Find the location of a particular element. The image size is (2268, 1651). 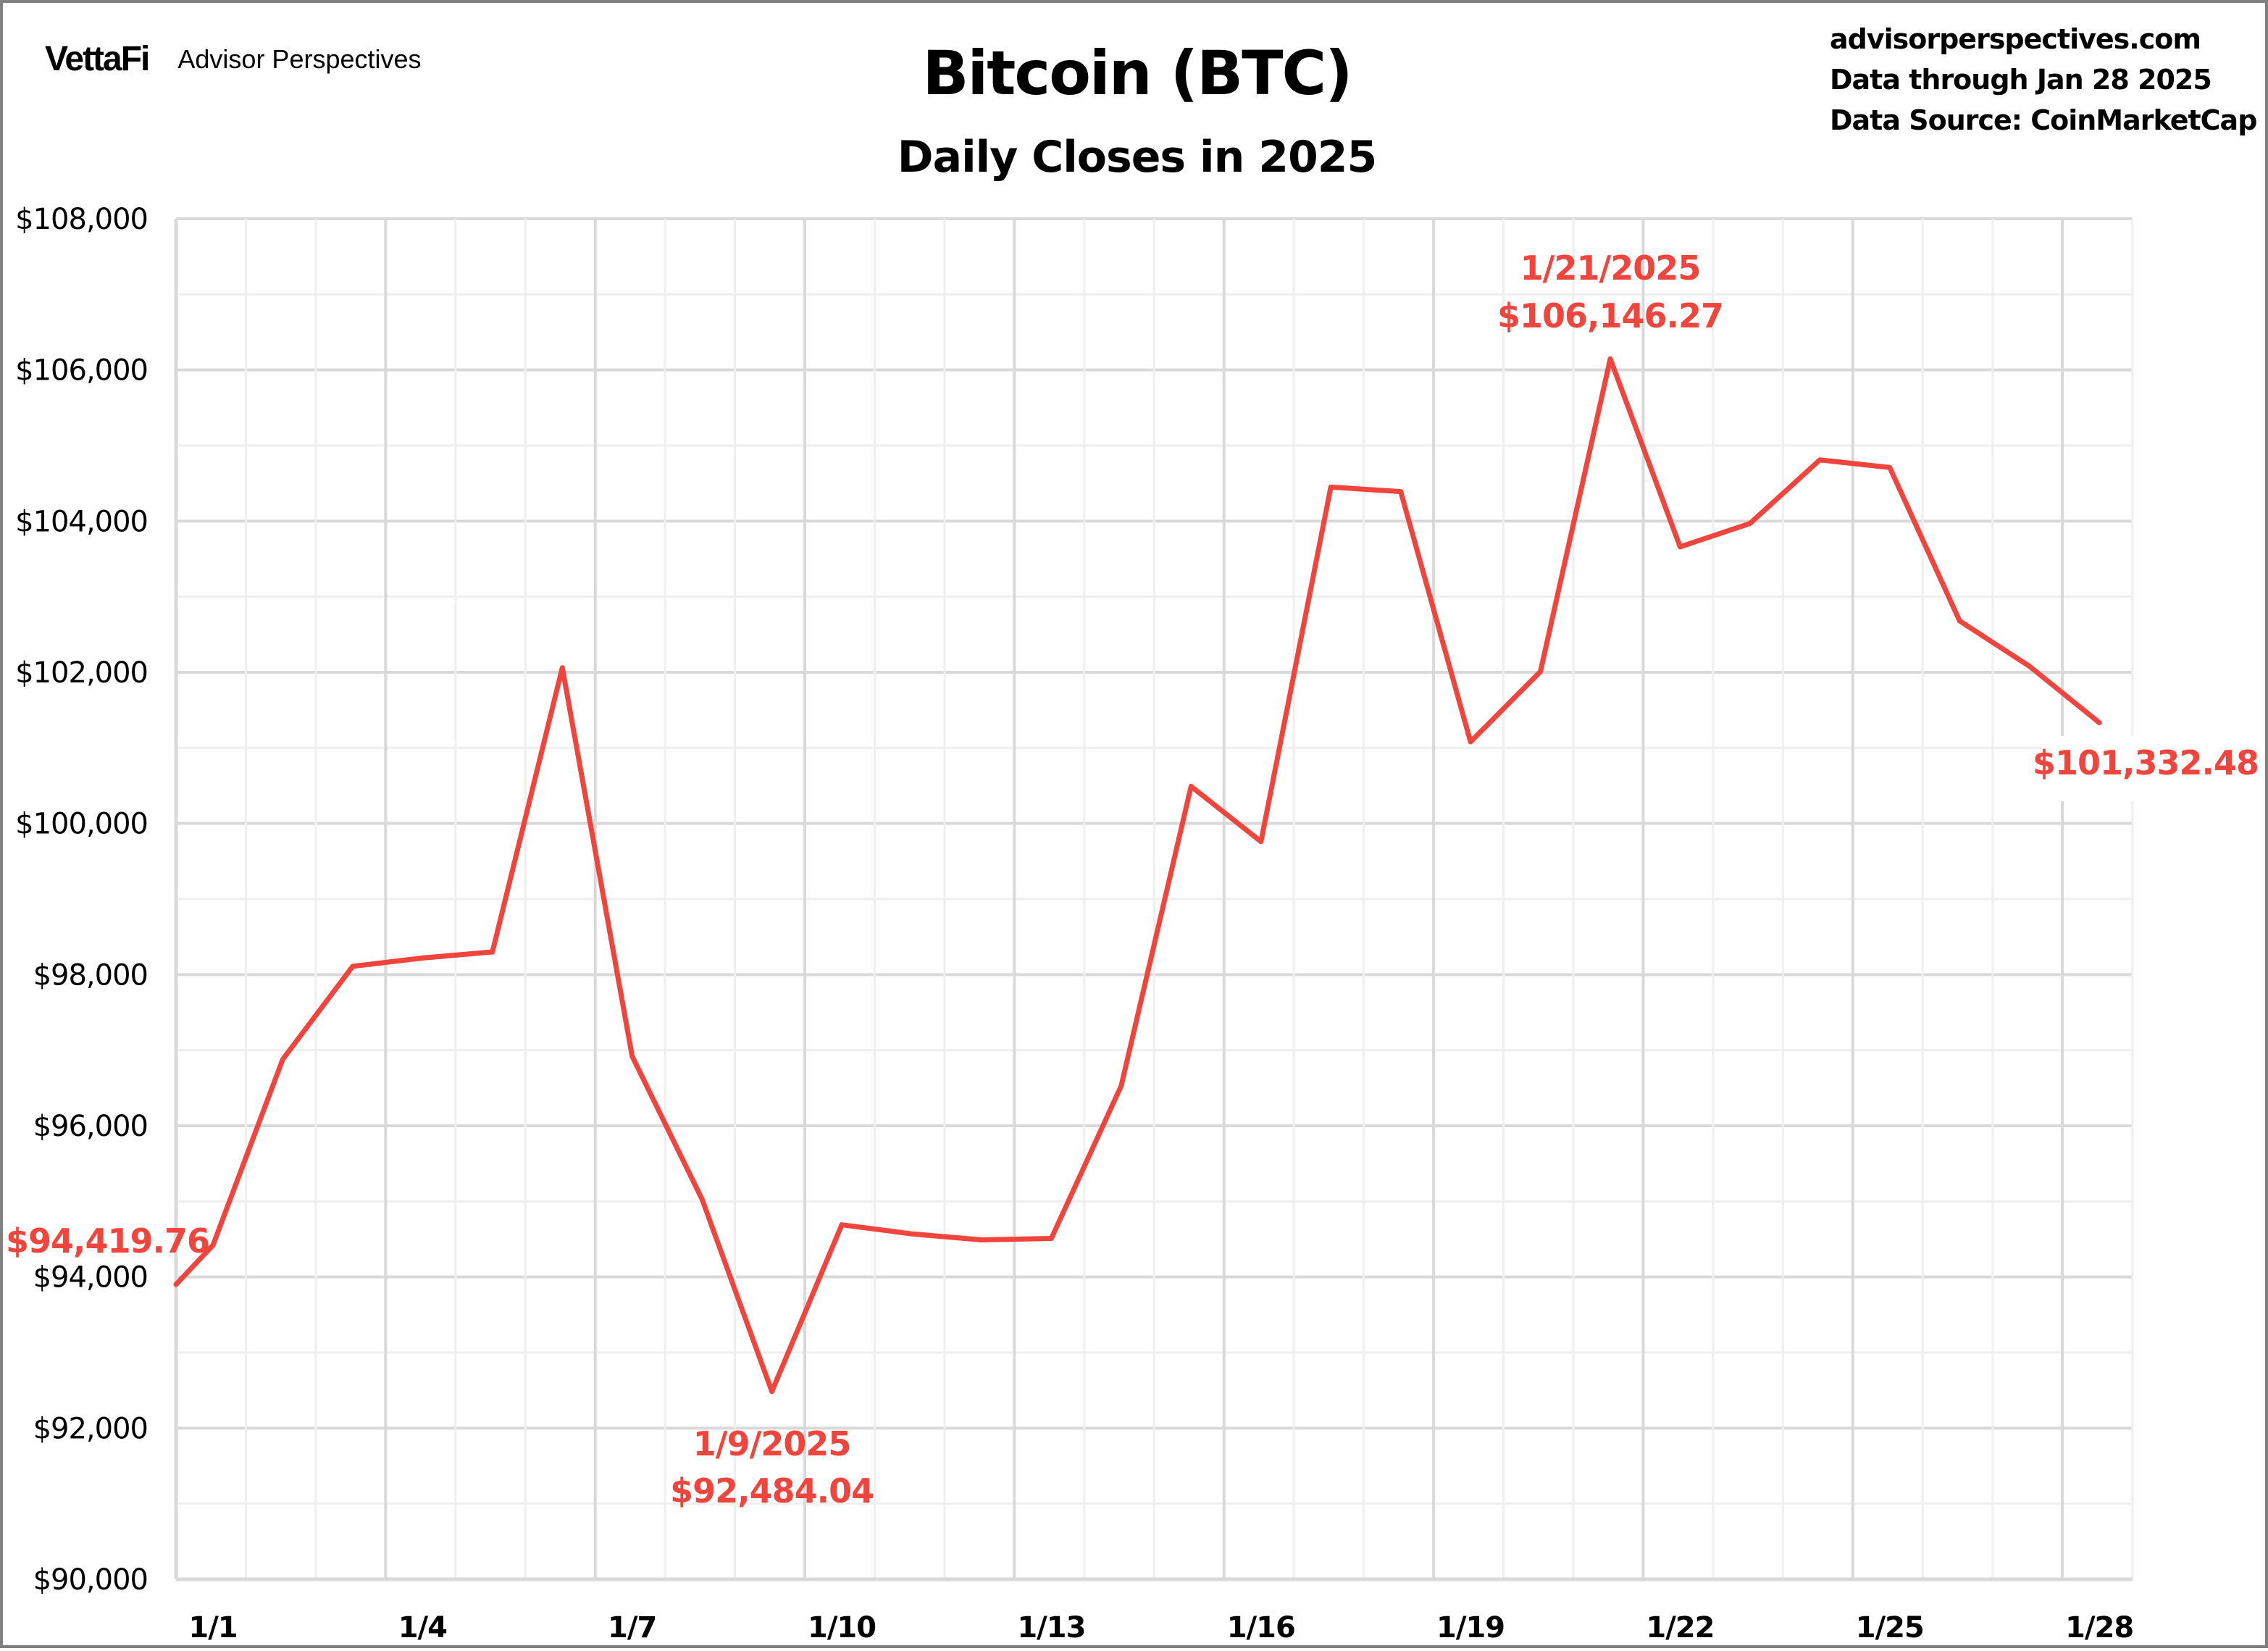

brand: VettaFi Advisor Perspectives is located at coordinates (234, 59).